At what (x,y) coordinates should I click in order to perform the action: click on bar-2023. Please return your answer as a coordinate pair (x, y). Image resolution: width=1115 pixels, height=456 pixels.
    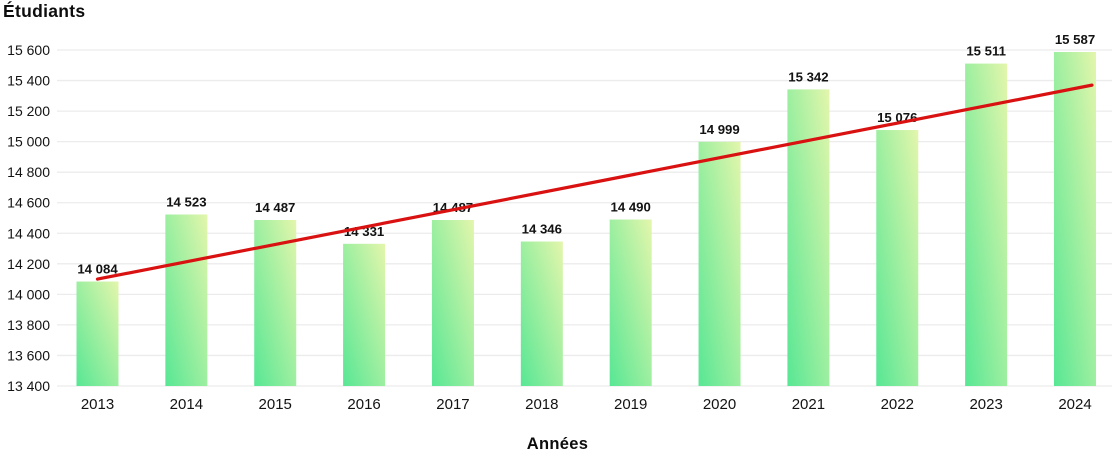
    Looking at the image, I should click on (986, 225).